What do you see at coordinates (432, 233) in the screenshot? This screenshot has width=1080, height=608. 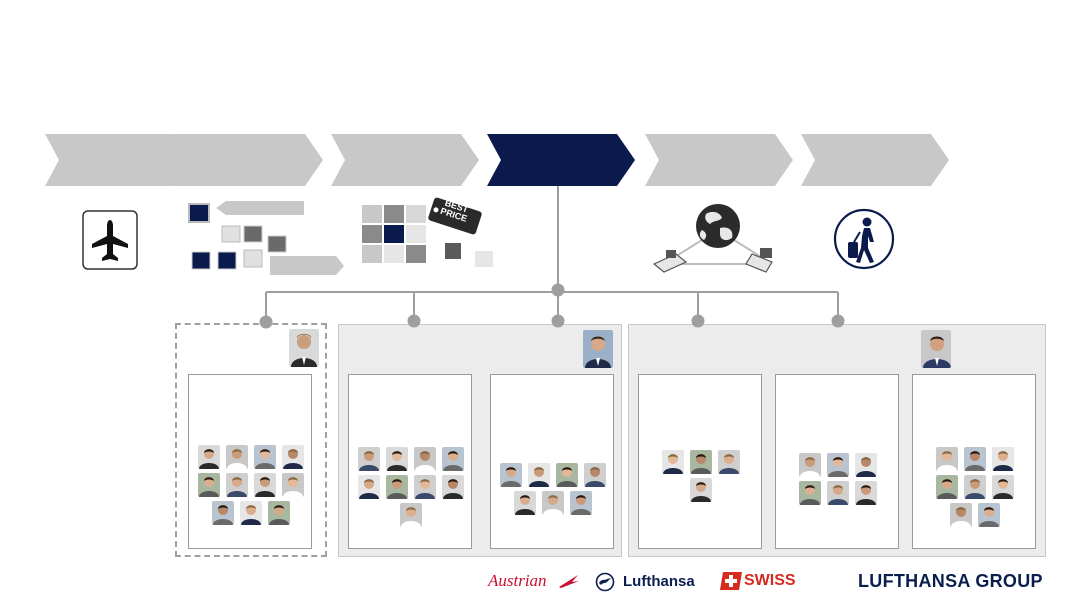 I see `best-price-grid-icon: BEST PRICE` at bounding box center [432, 233].